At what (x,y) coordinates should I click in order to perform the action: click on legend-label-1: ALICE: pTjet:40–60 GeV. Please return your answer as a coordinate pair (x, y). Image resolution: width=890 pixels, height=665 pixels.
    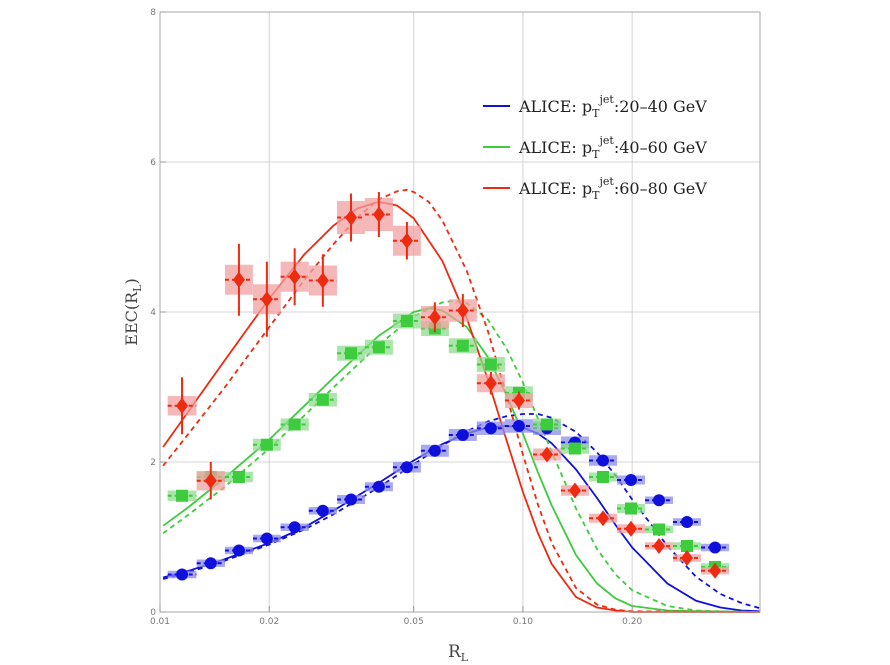
    Looking at the image, I should click on (612, 147).